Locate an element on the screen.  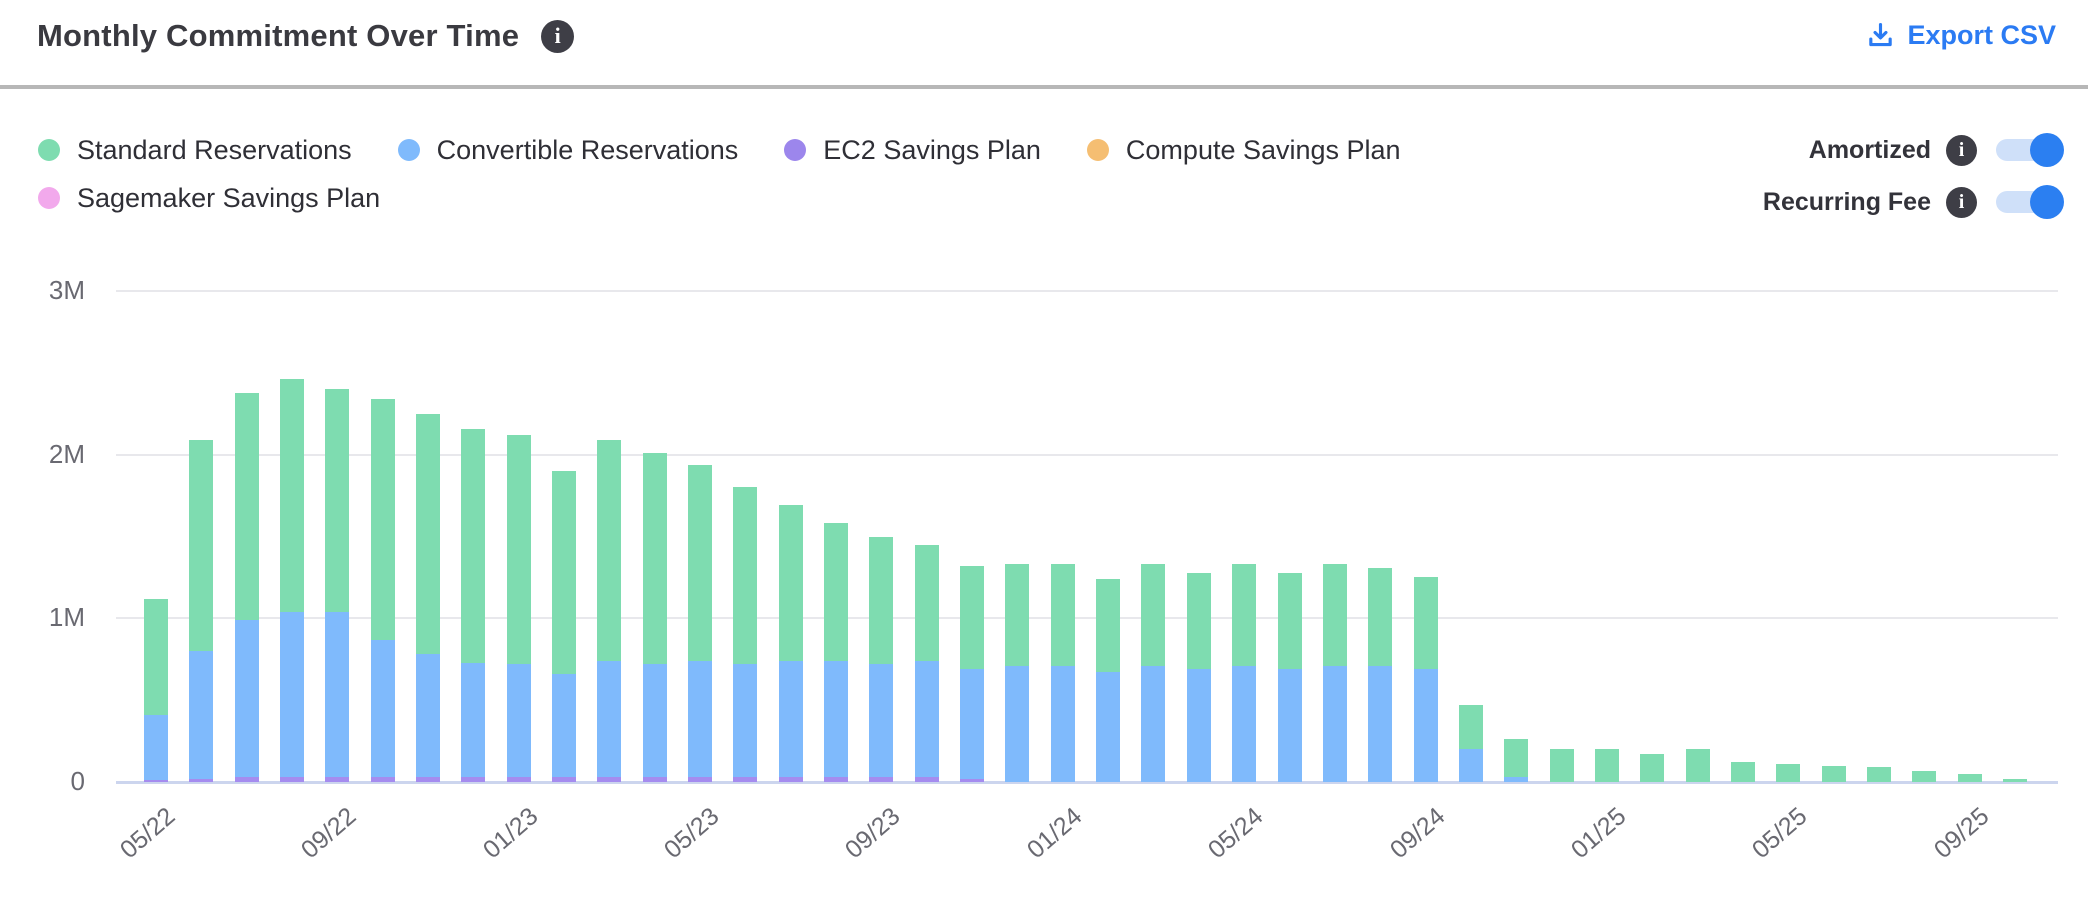
bar-02/24 is located at coordinates (1108, 680).